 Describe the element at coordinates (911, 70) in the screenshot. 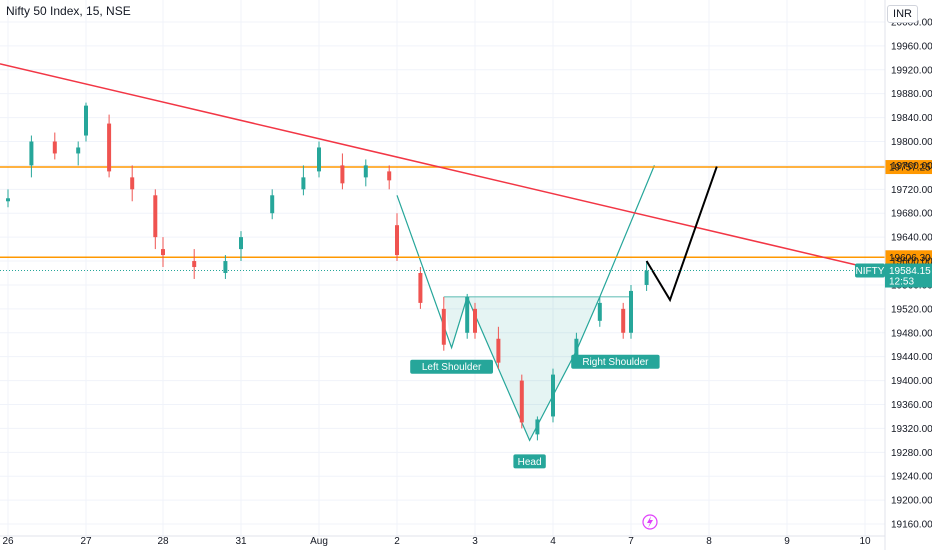

I see `y-tick-label: 19920.00` at that location.